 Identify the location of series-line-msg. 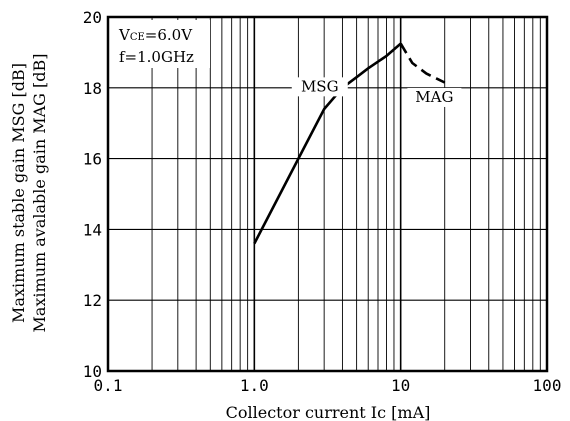
(327, 143).